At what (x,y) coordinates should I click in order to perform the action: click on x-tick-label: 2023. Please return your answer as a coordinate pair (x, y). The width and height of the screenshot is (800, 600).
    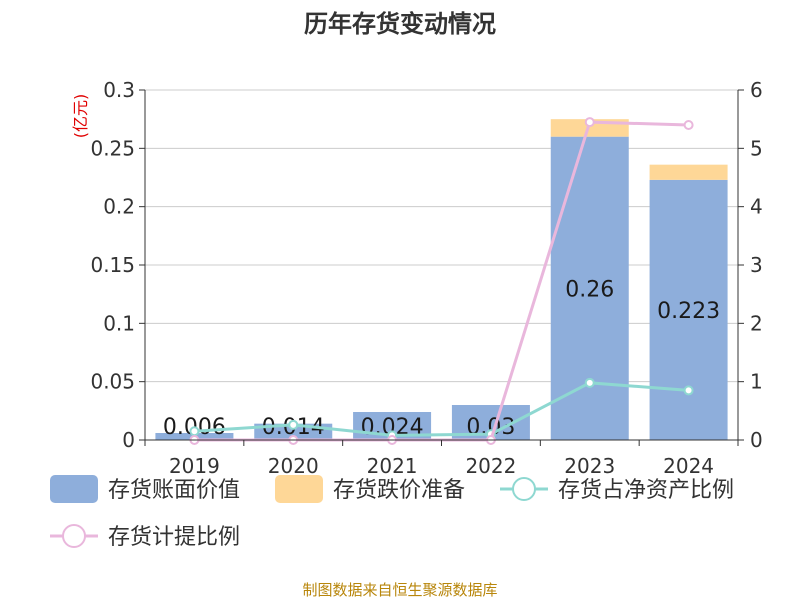
    Looking at the image, I should click on (589, 466).